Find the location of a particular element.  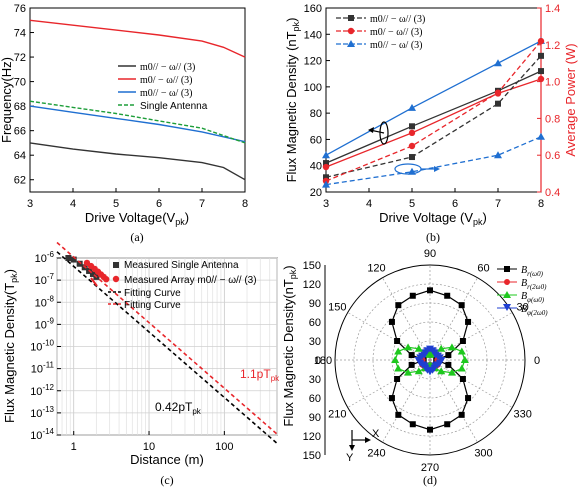

a-xtick-label: 5 is located at coordinates (116, 204).